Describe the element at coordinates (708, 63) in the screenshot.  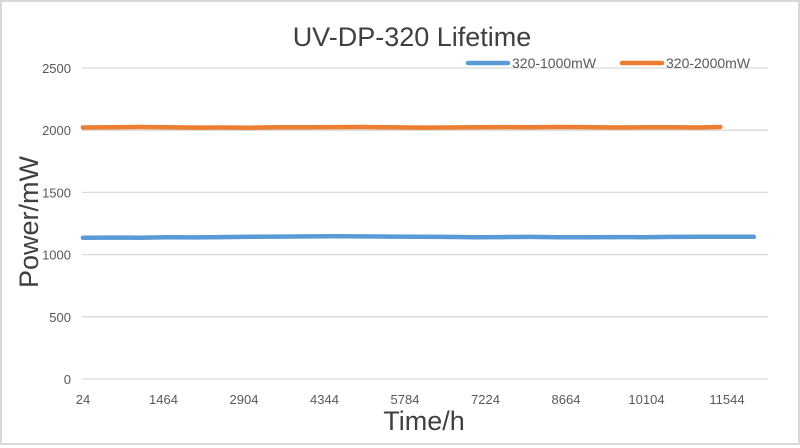
I see `legend-label: 320-2000mW` at that location.